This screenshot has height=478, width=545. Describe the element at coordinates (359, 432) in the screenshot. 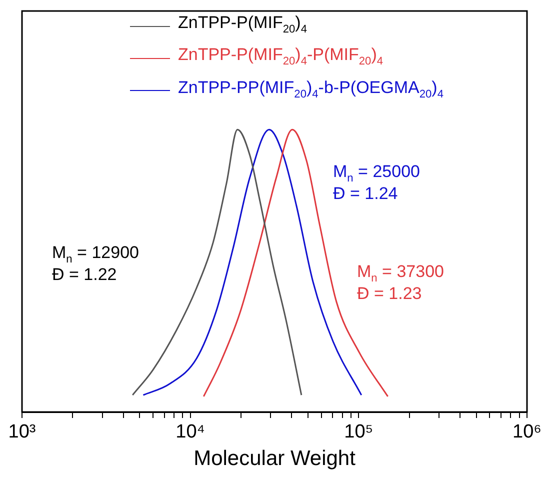

I see `x-tick-label: 10⁵` at that location.